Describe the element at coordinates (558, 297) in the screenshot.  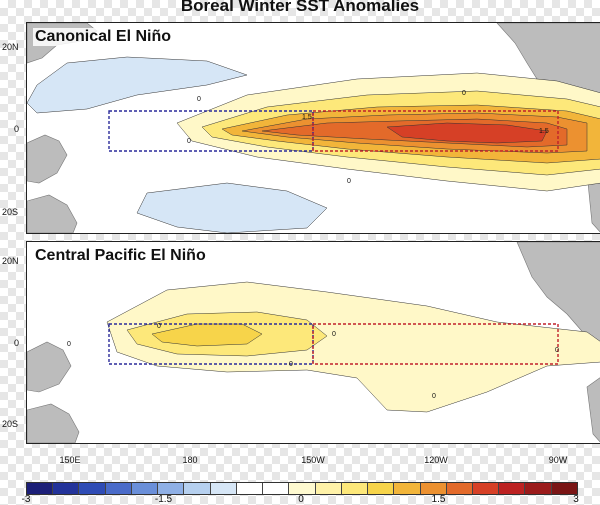
I see `land-americas` at that location.